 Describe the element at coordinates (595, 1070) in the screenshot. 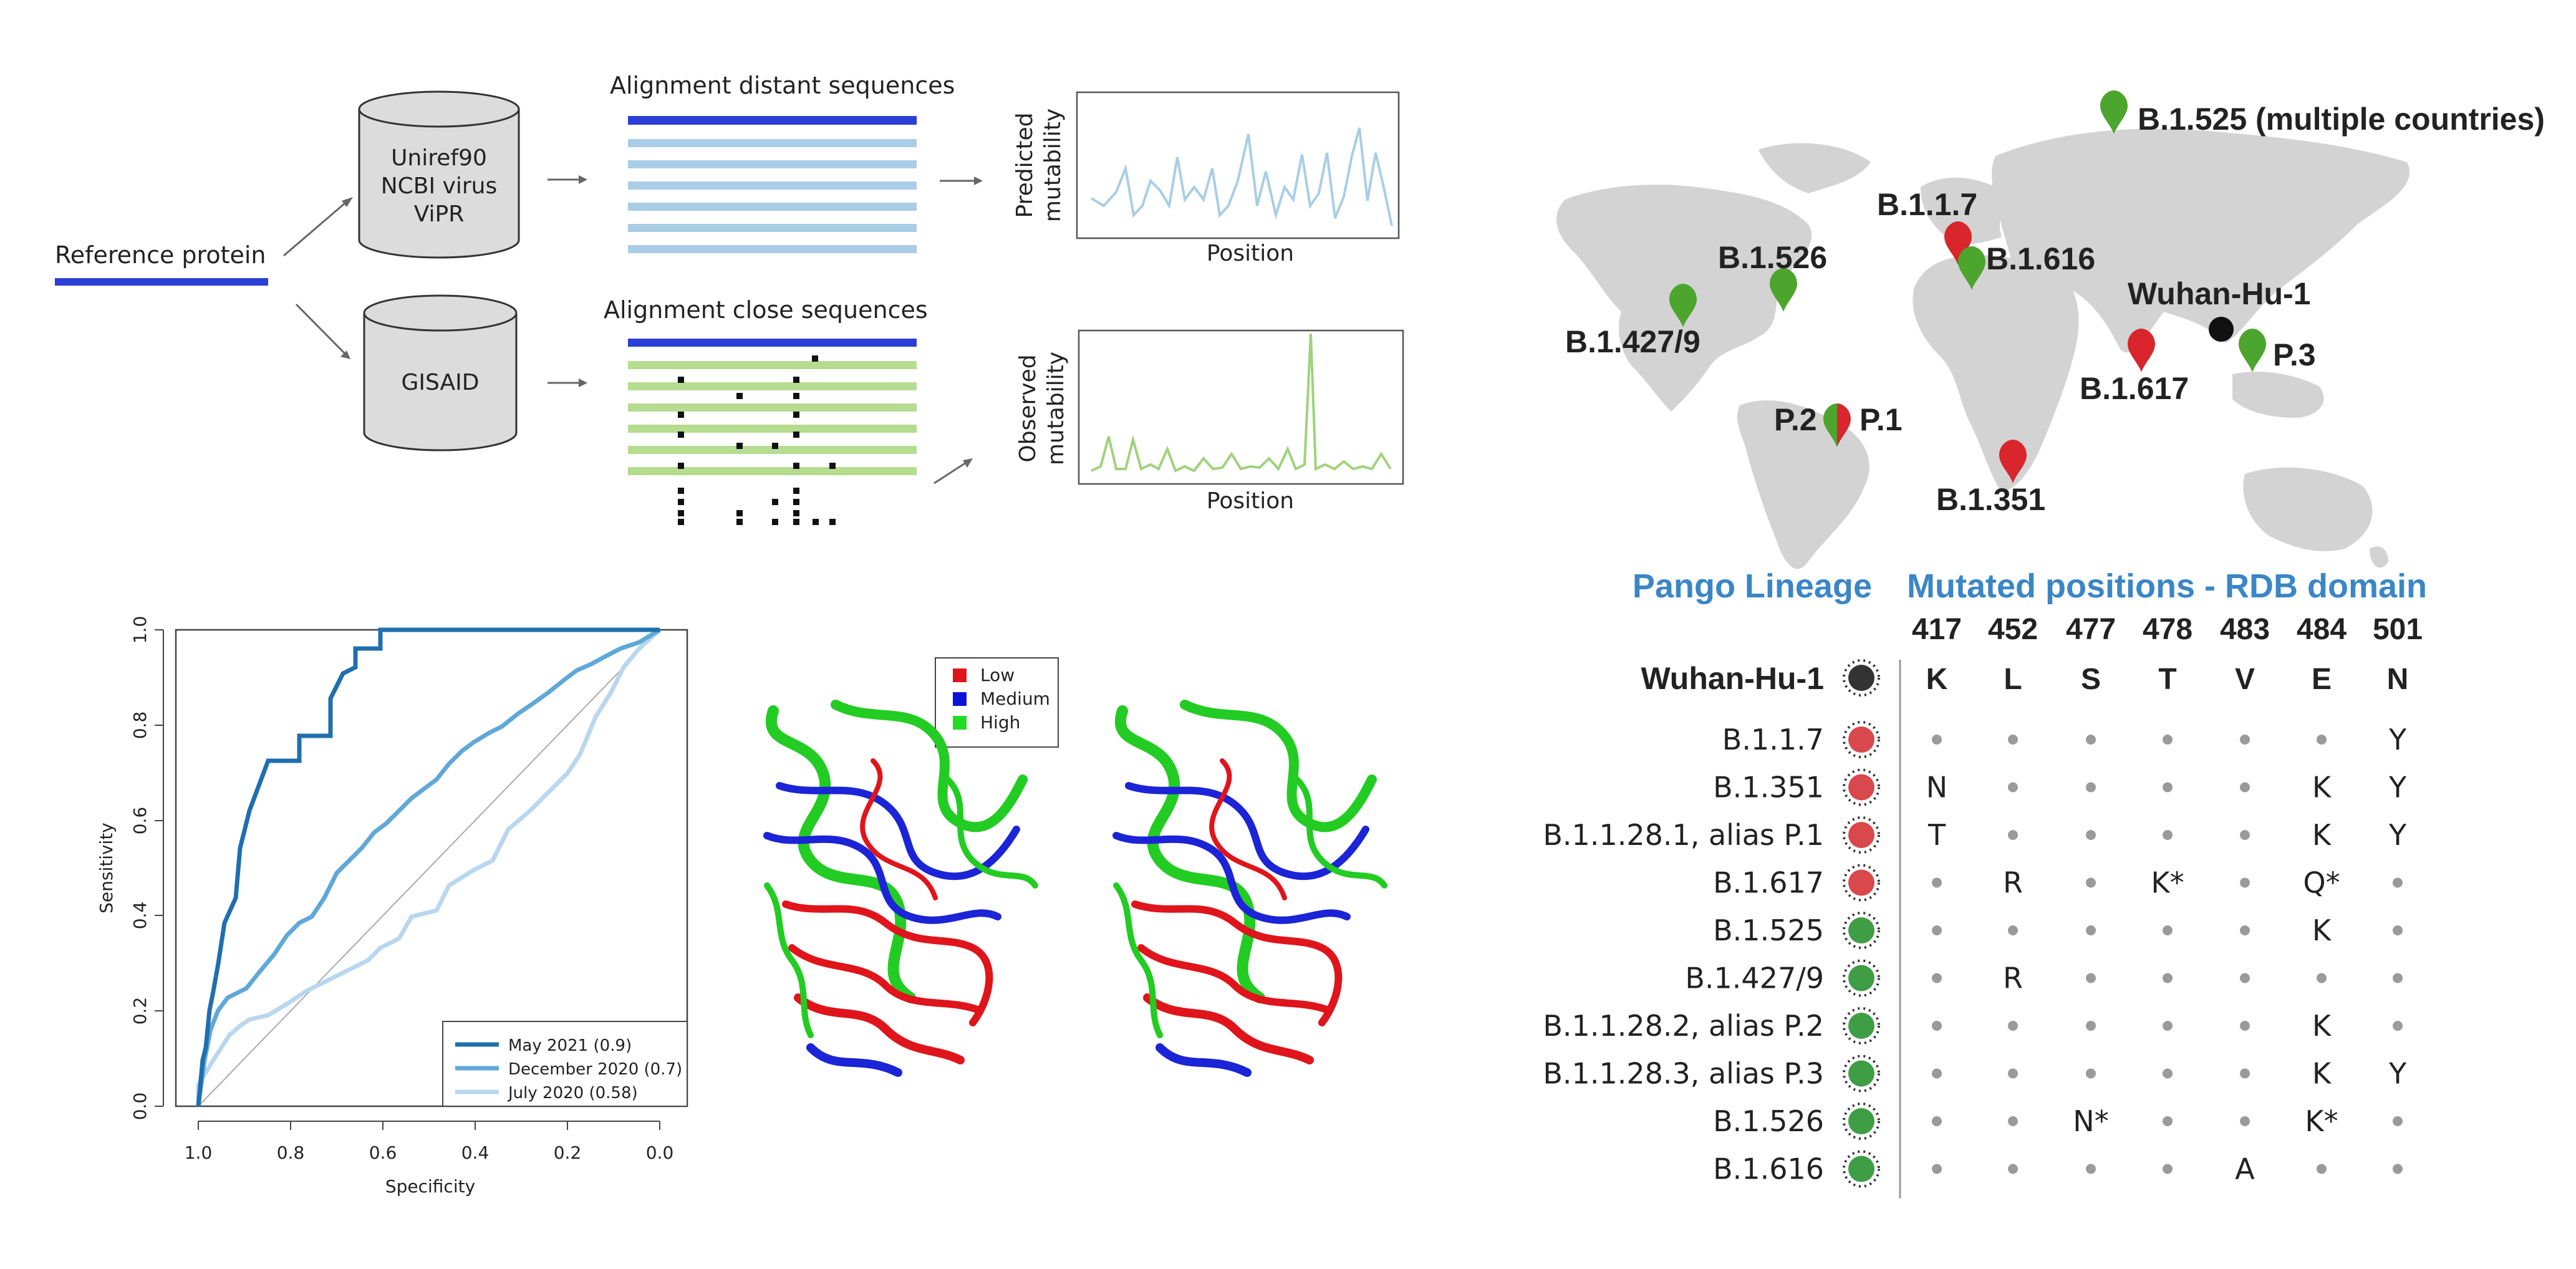

I see `roc-legend-label: December 2020 (0.7)` at that location.